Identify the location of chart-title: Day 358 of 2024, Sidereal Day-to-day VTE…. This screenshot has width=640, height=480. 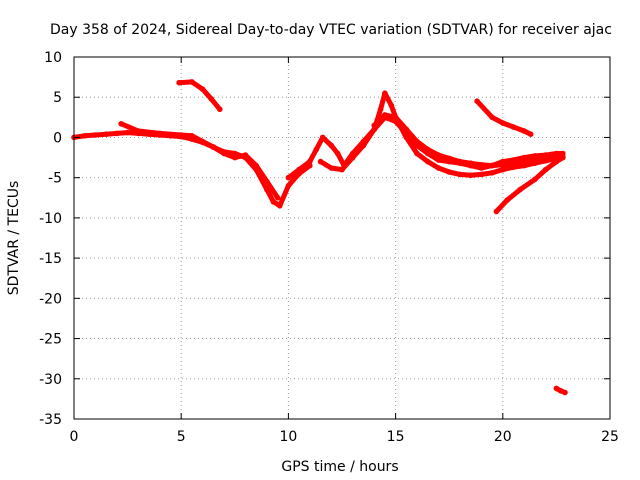
(331, 30).